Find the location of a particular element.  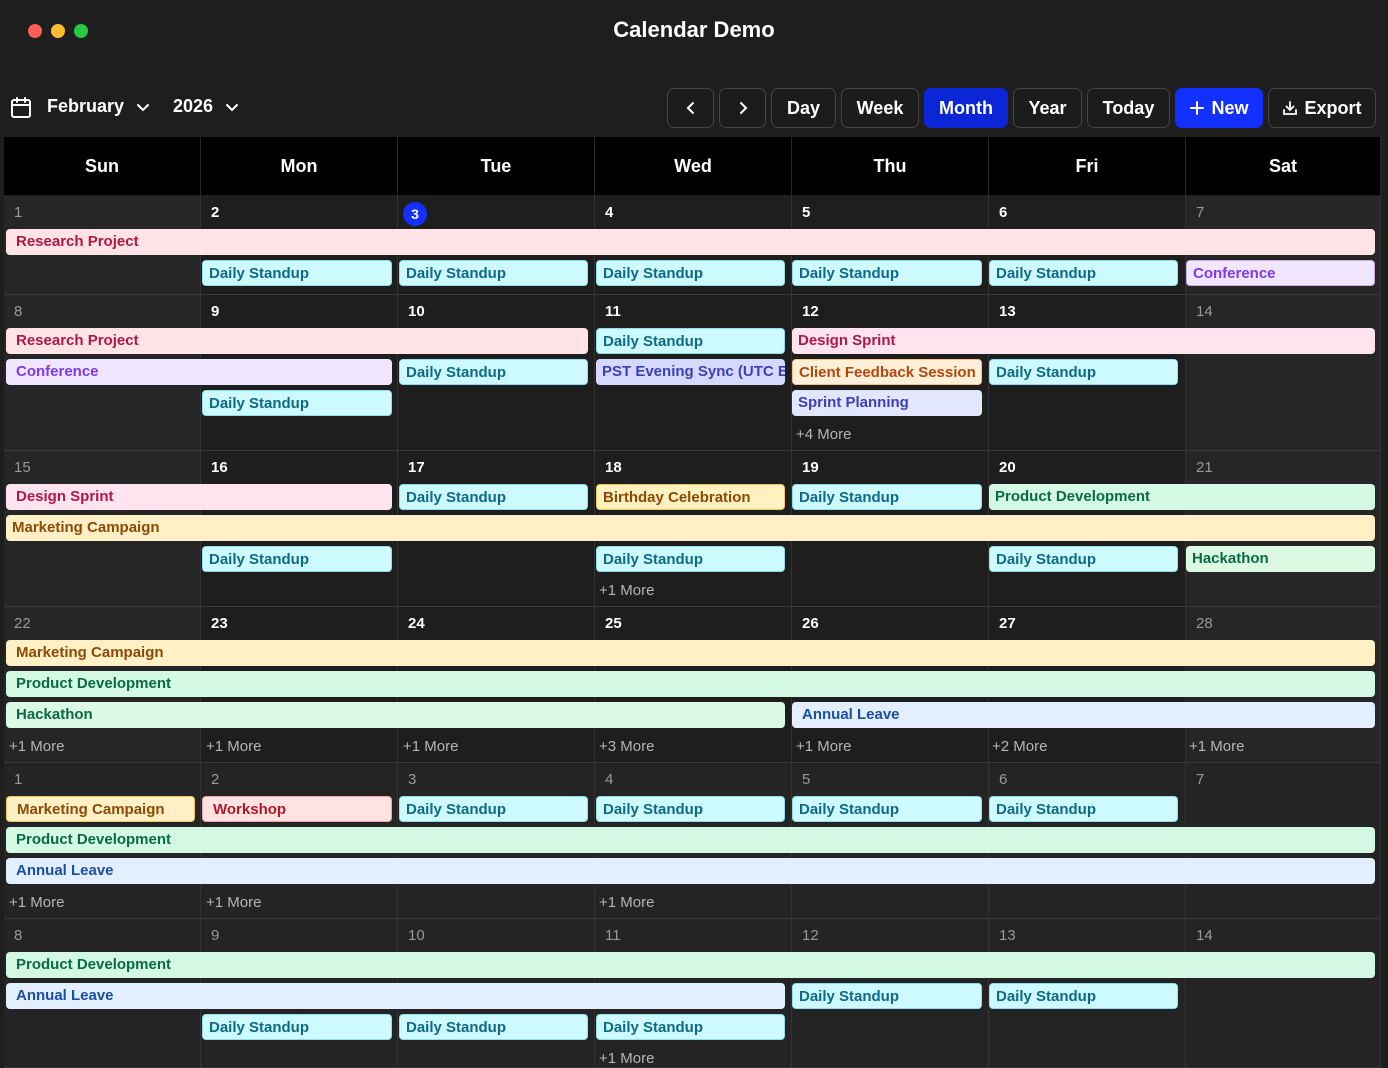

day-number: 10 is located at coordinates (416, 935).